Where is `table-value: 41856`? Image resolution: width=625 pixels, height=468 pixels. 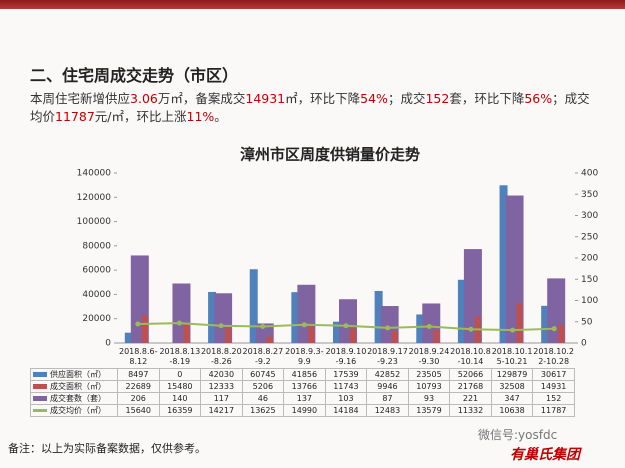 table-value: 41856 is located at coordinates (304, 374).